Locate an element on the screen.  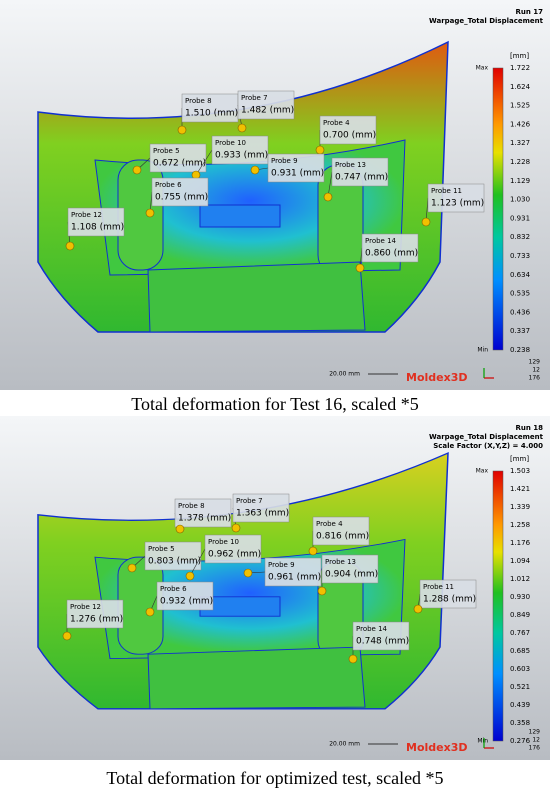
colorbar-label: 0.521 is located at coordinates (520, 687).